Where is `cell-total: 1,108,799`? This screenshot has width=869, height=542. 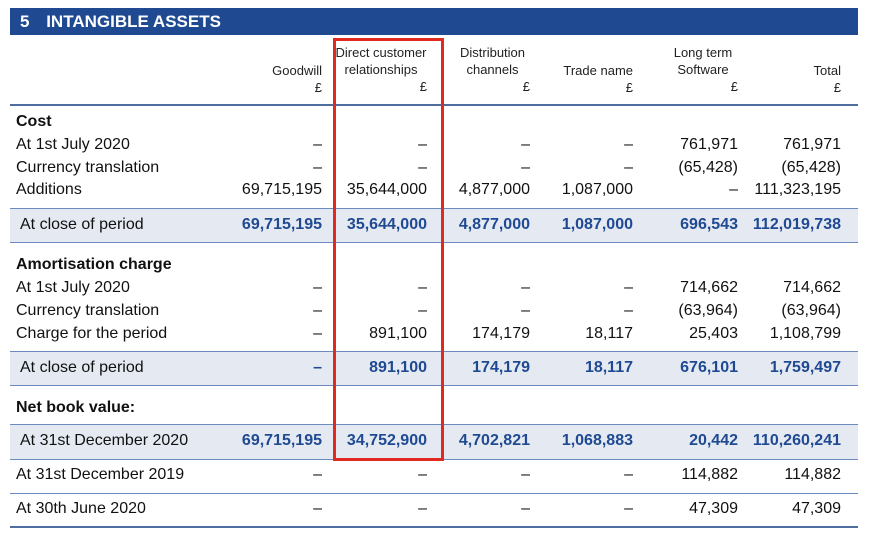 cell-total: 1,108,799 is located at coordinates (805, 333).